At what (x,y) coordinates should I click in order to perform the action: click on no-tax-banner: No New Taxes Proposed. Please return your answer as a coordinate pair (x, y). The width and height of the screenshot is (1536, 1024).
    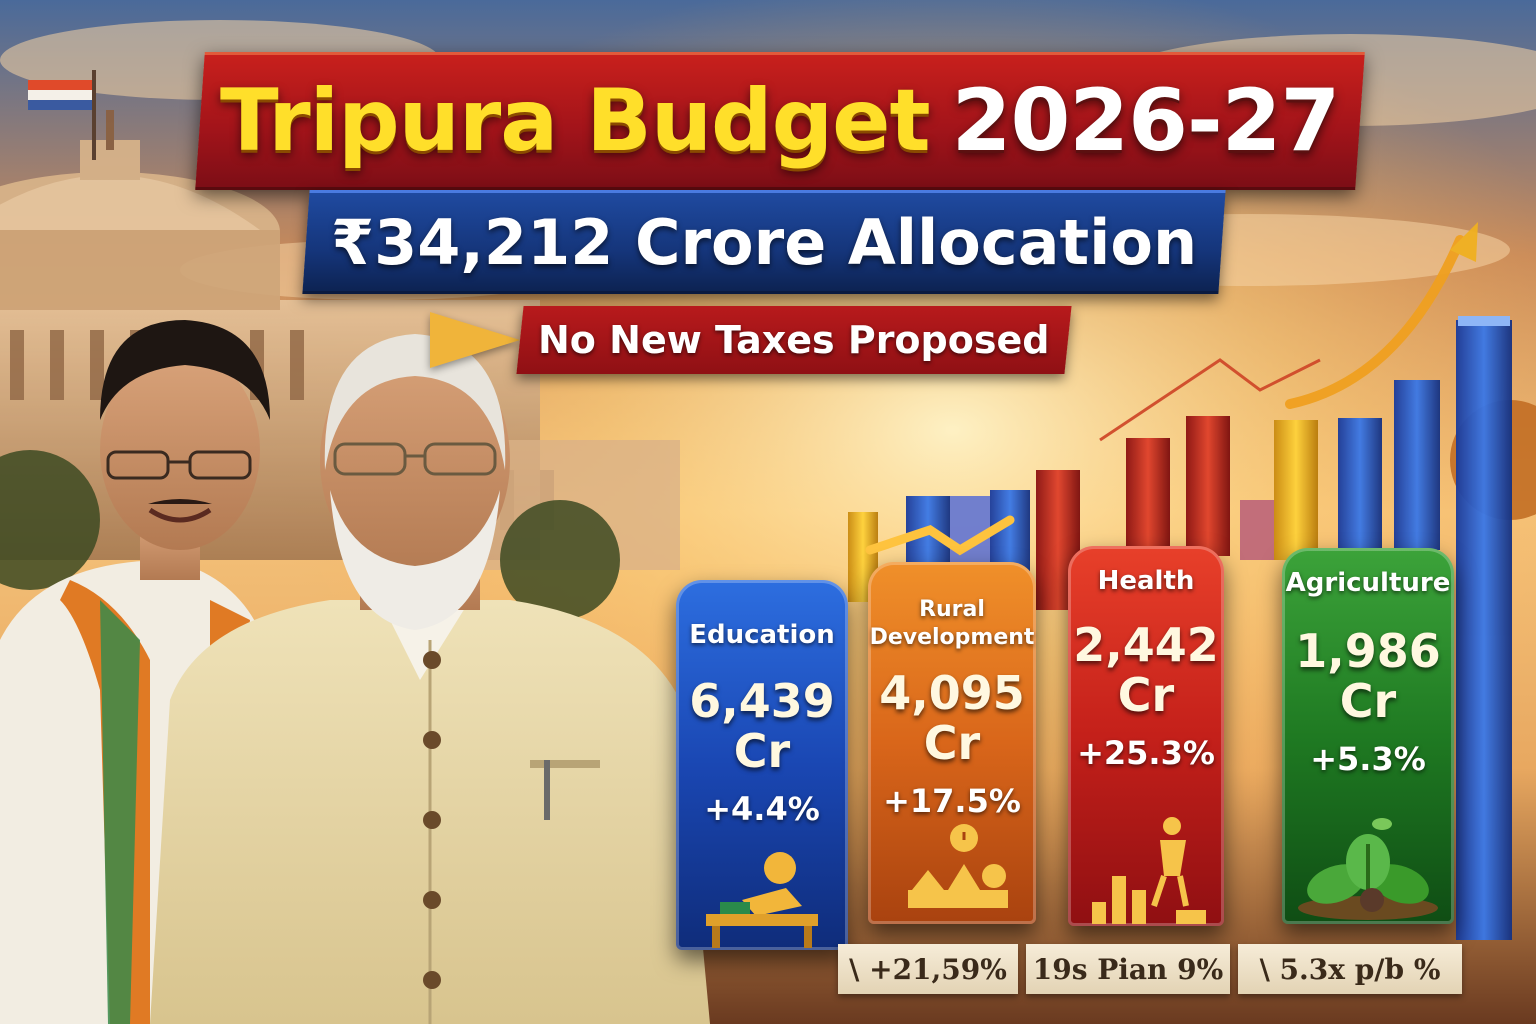
    Looking at the image, I should click on (794, 340).